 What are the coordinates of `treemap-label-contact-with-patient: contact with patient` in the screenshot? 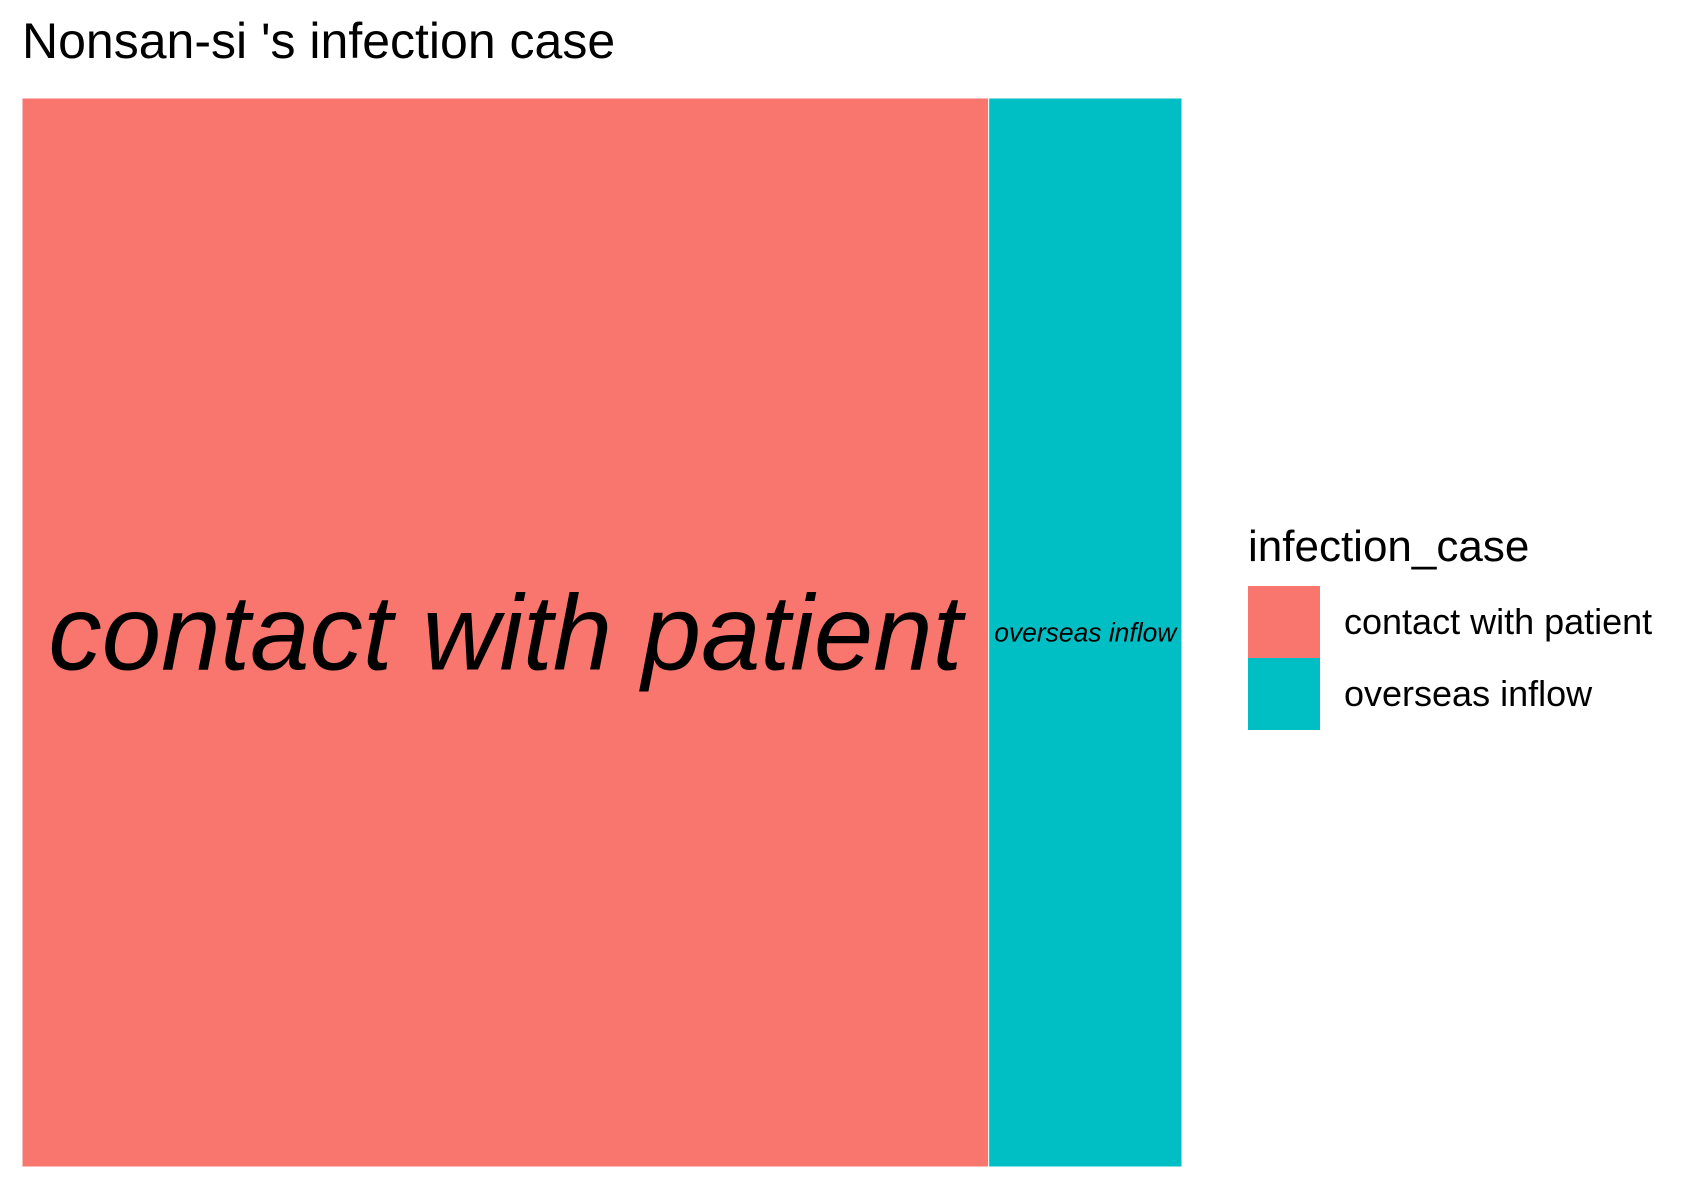 It's located at (507, 633).